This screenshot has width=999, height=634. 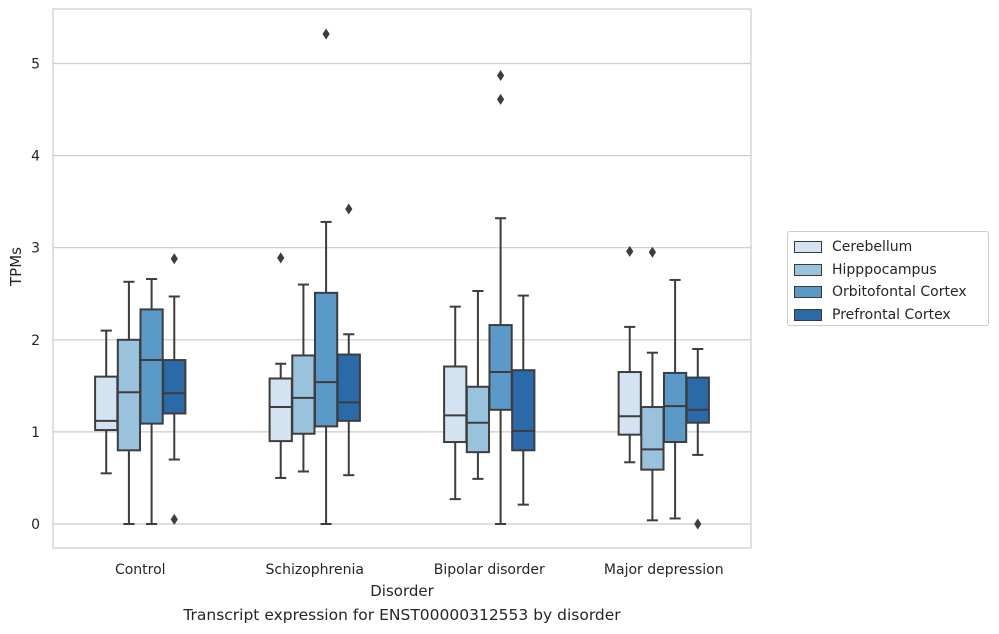 What do you see at coordinates (402, 591) in the screenshot?
I see `x-axis-label: Disorder` at bounding box center [402, 591].